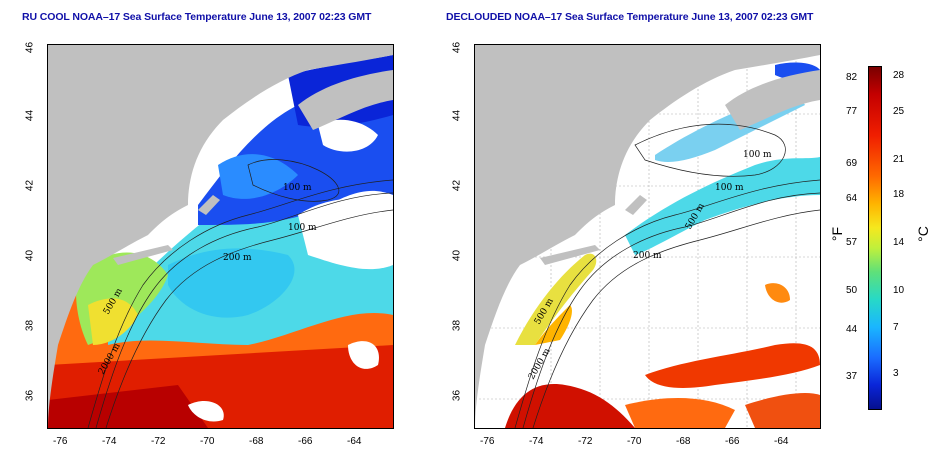 The image size is (950, 475). Describe the element at coordinates (899, 159) in the screenshot. I see `c-tick: 21` at that location.